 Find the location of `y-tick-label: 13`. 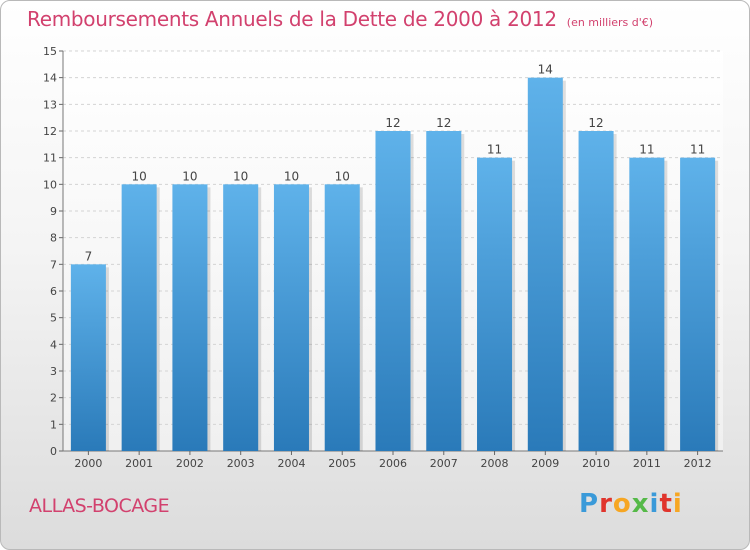

y-tick-label: 13 is located at coordinates (50, 104).